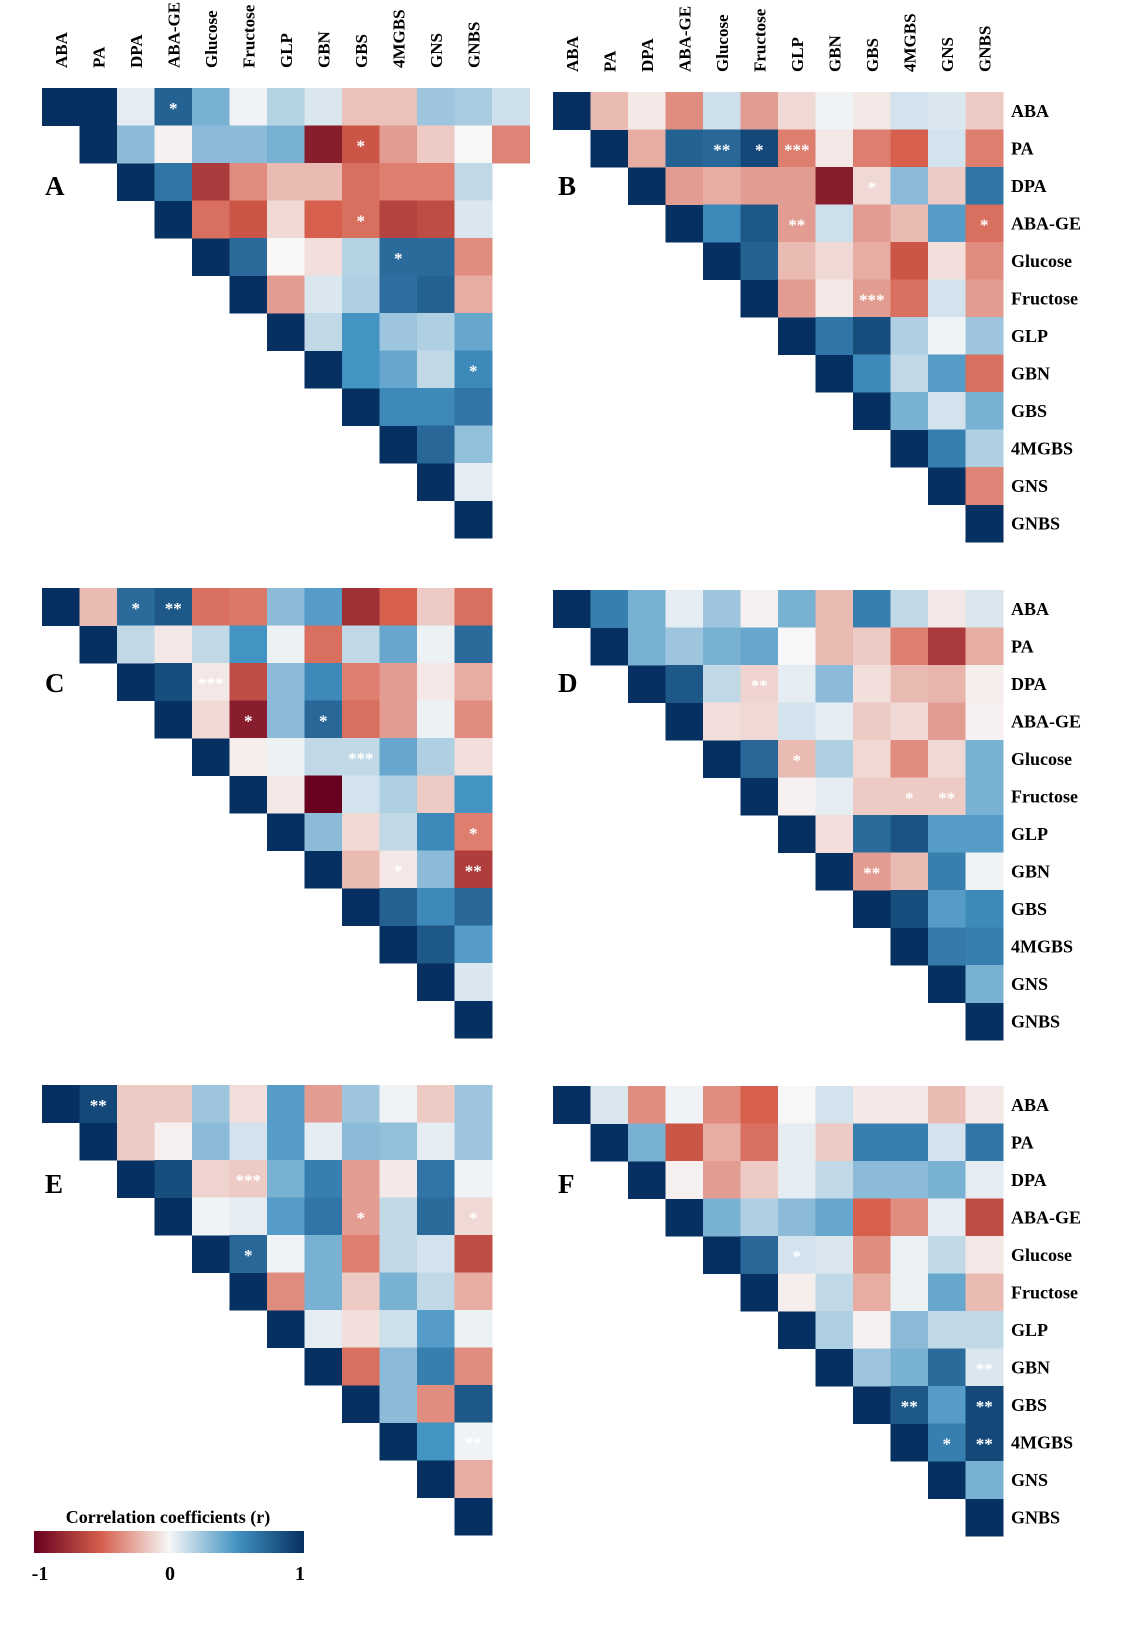  What do you see at coordinates (1029, 1180) in the screenshot?
I see `row-label: DPA` at bounding box center [1029, 1180].